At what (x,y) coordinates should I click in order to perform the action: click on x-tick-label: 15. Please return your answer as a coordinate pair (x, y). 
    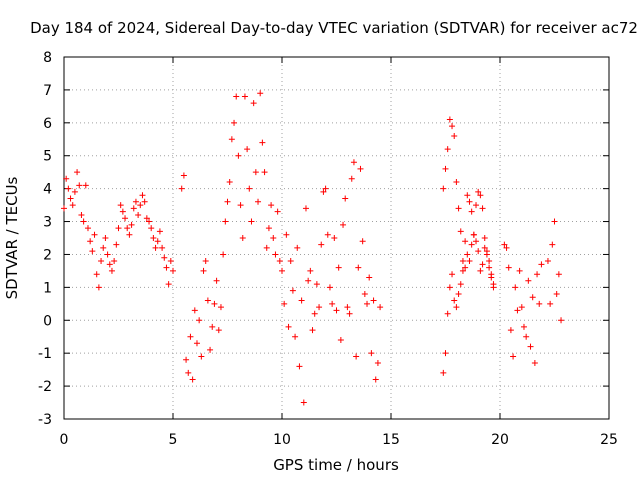
    Looking at the image, I should click on (391, 440).